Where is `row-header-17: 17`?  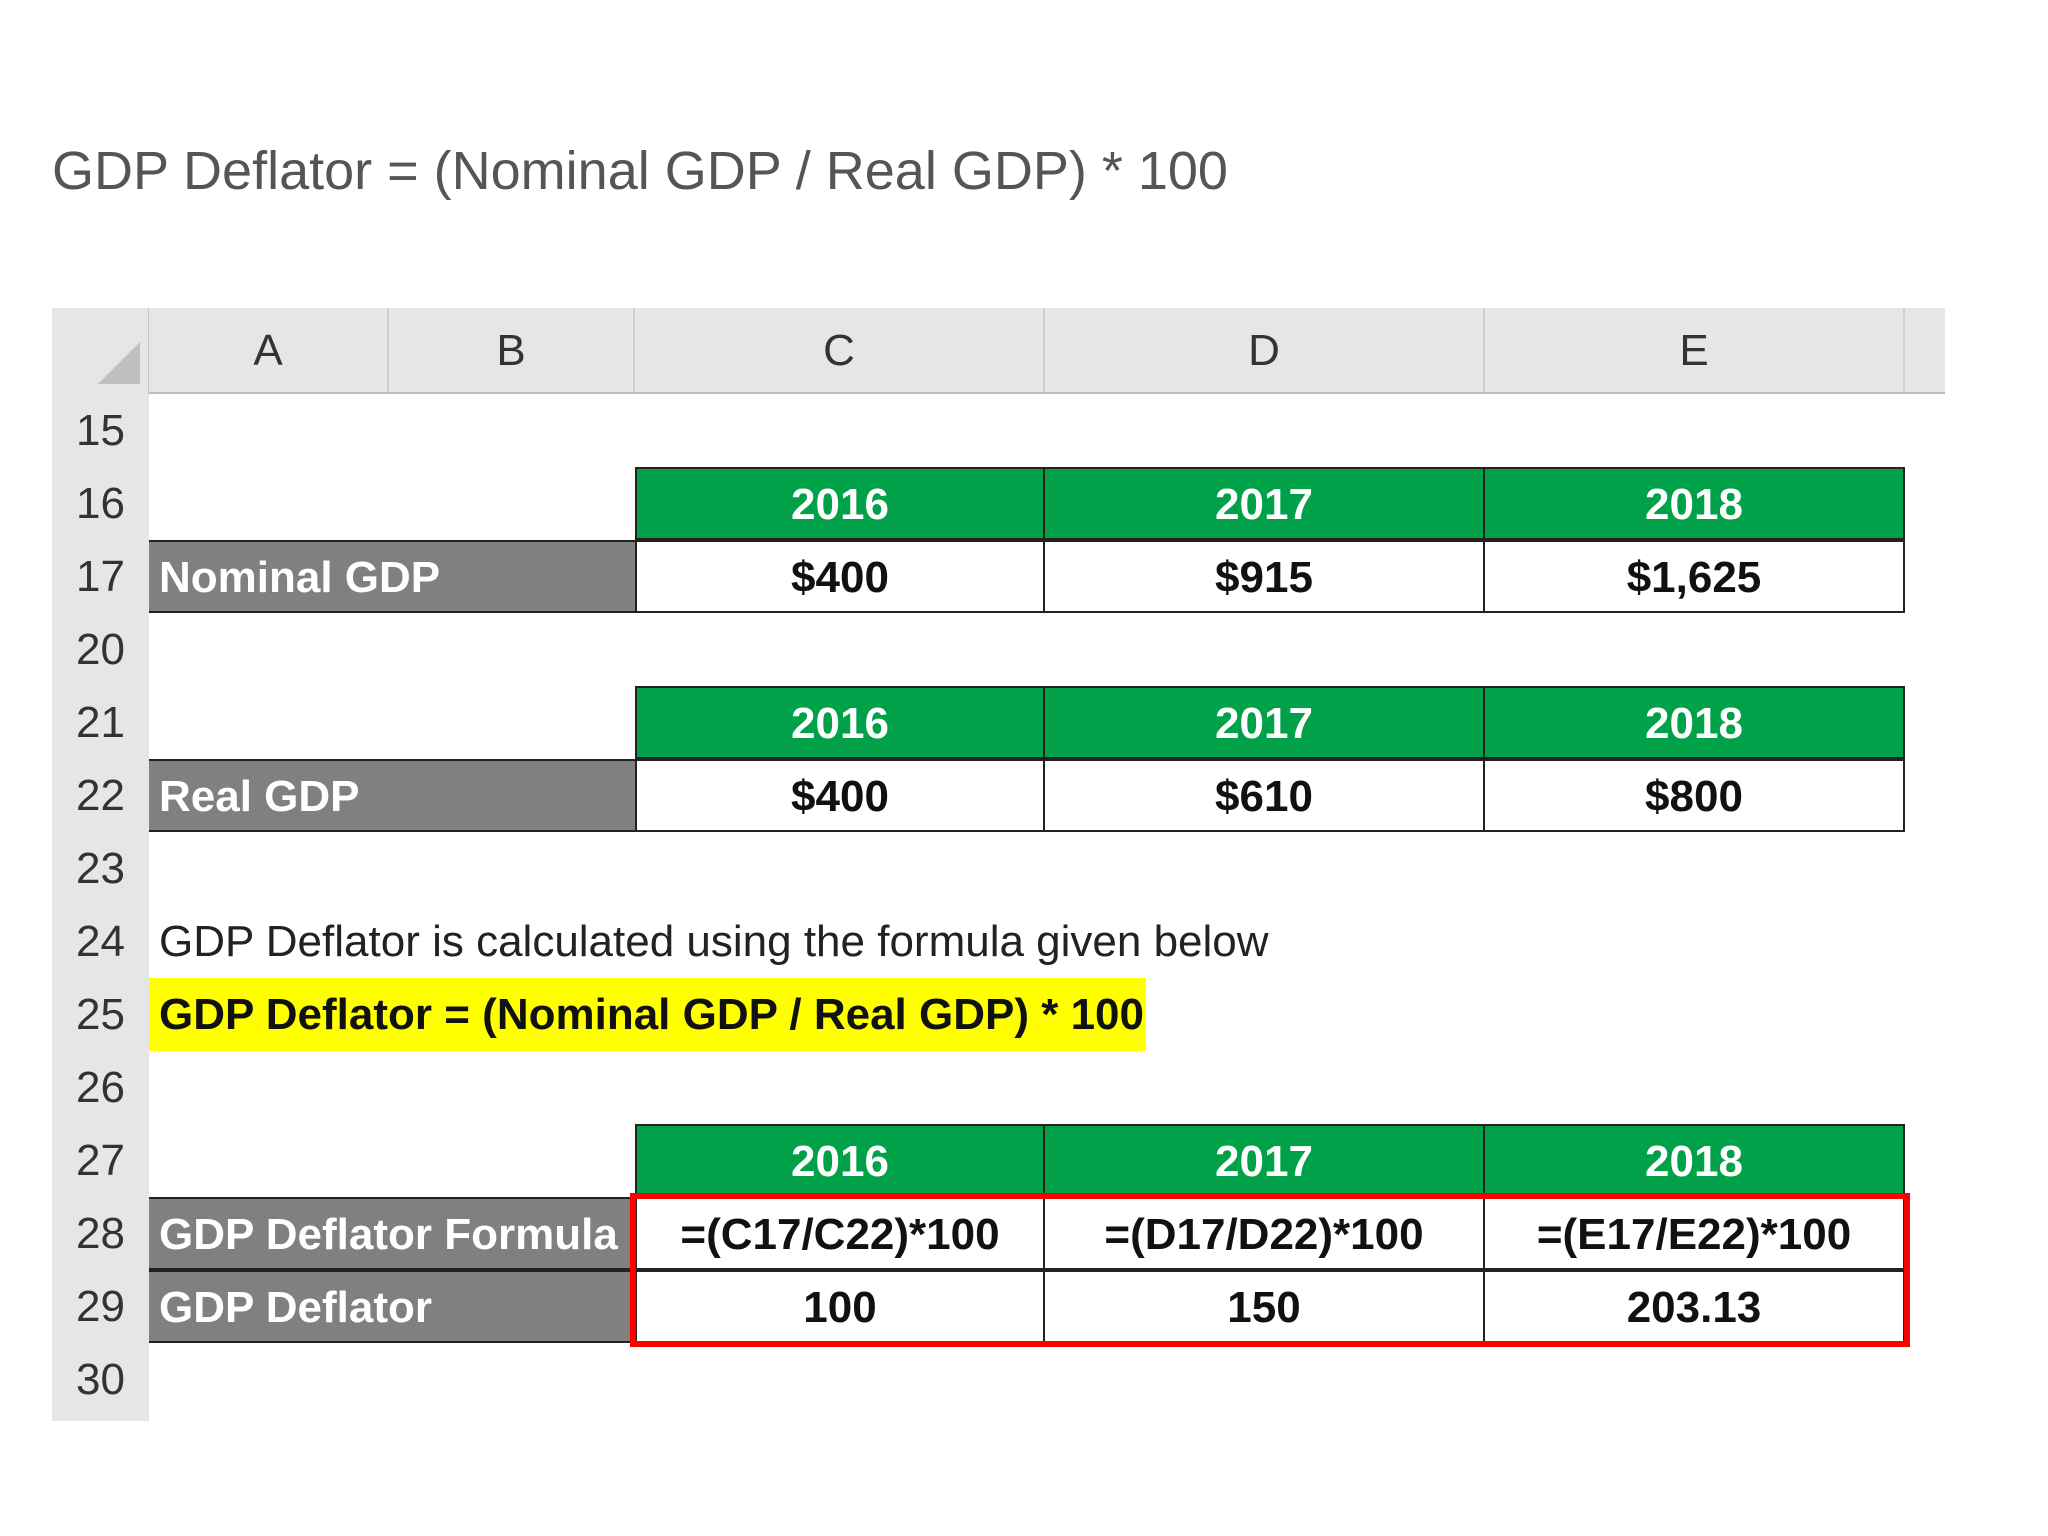
row-header-17: 17 is located at coordinates (100, 576).